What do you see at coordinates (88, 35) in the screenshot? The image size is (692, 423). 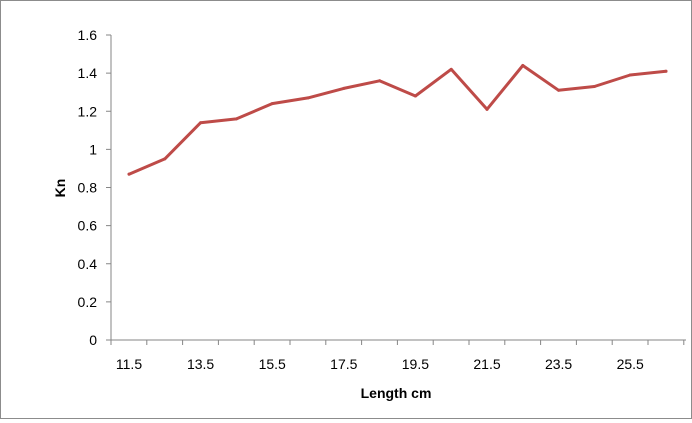 I see `y-tick-label: 1.6` at bounding box center [88, 35].